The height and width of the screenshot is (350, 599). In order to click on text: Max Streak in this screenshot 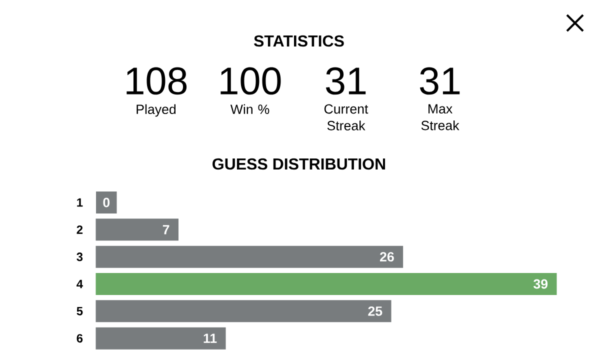, I will do `click(440, 117)`.